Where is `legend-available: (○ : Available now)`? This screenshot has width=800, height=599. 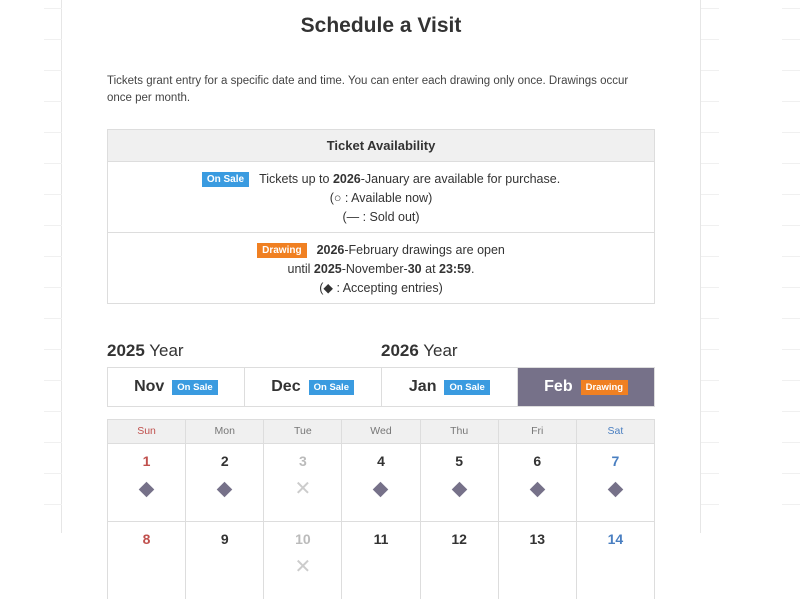 legend-available: (○ : Available now) is located at coordinates (381, 198).